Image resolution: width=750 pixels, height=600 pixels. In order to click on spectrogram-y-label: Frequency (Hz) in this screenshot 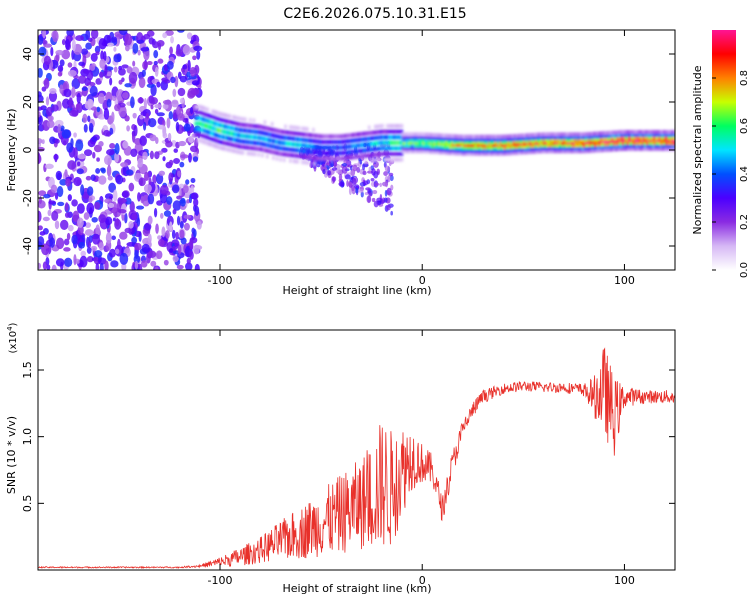, I will do `click(11, 150)`.